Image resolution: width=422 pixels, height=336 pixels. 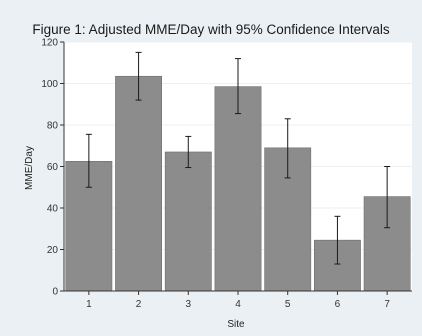 What do you see at coordinates (236, 324) in the screenshot?
I see `x-axis-label: Site` at bounding box center [236, 324].